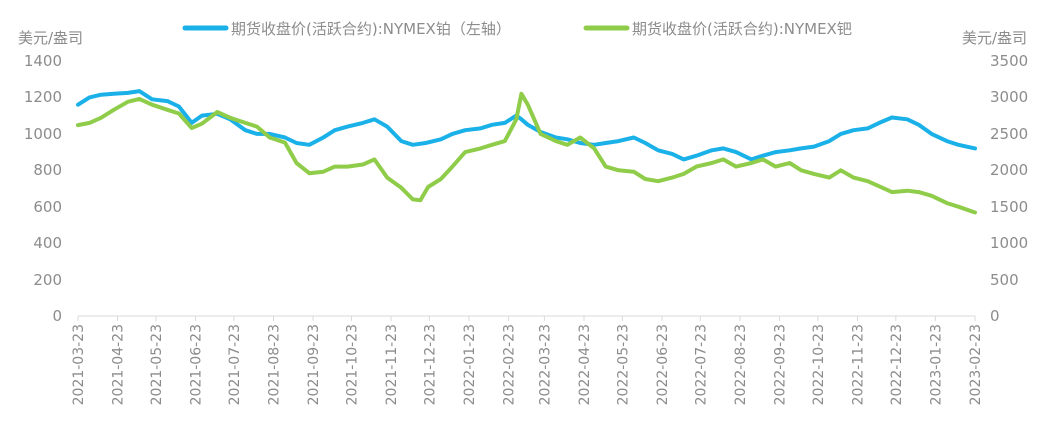 The image size is (1052, 437). Describe the element at coordinates (197, 364) in the screenshot. I see `x-tick-label: 2021-06-23` at that location.